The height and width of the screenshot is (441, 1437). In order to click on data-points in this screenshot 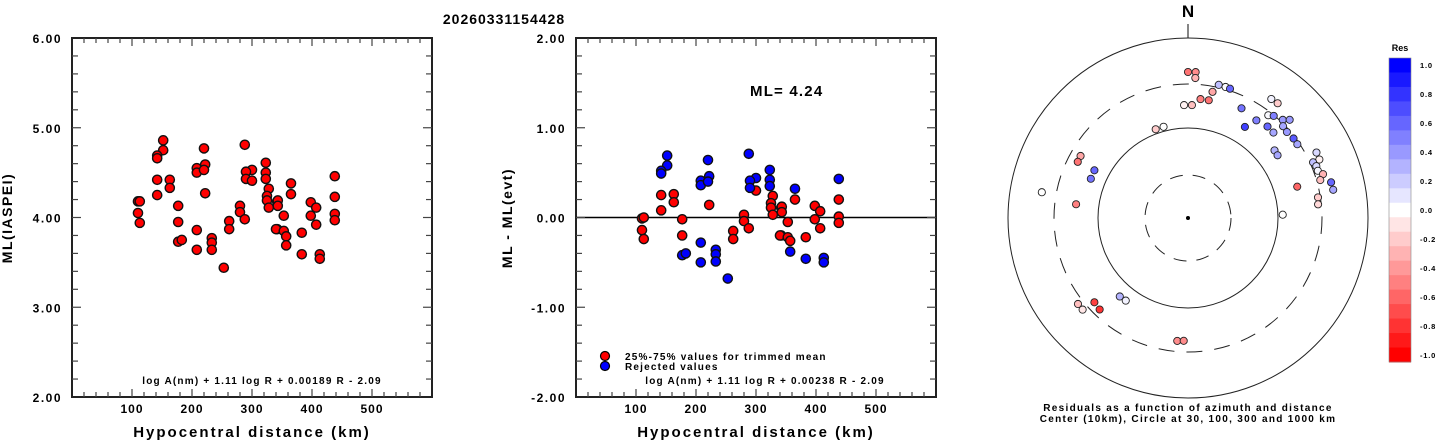, I will do `click(236, 204)`.